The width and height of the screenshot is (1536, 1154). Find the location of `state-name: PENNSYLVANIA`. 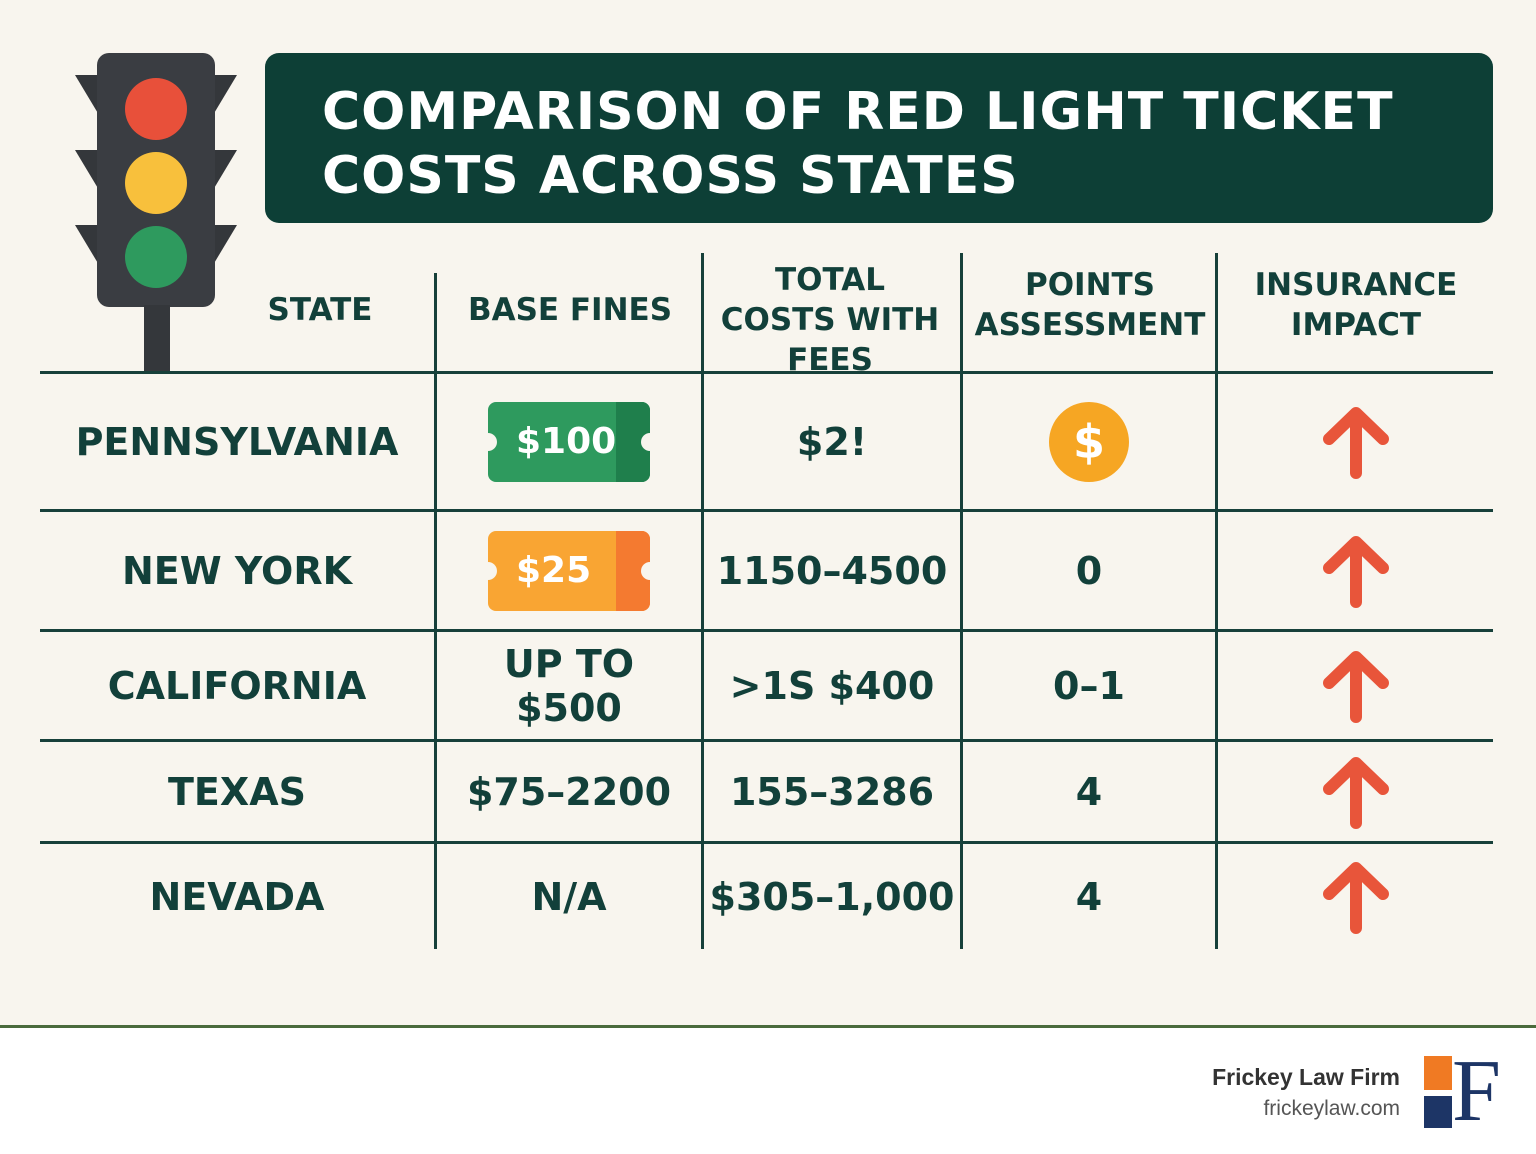

state-name: PENNSYLVANIA is located at coordinates (237, 441).